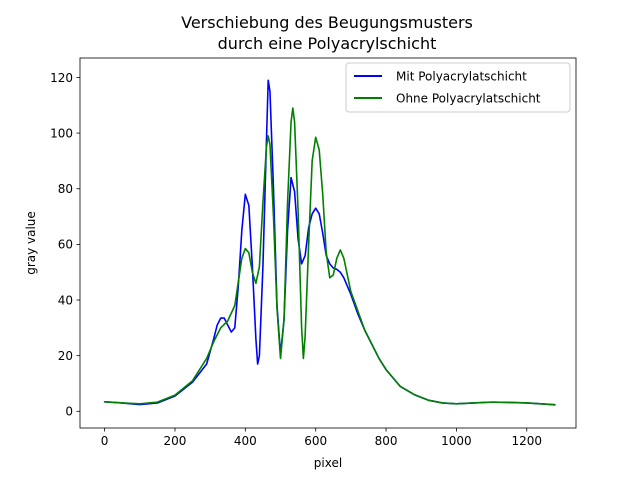 The image size is (640, 480). Describe the element at coordinates (328, 463) in the screenshot. I see `x-axis-label: pixel` at that location.